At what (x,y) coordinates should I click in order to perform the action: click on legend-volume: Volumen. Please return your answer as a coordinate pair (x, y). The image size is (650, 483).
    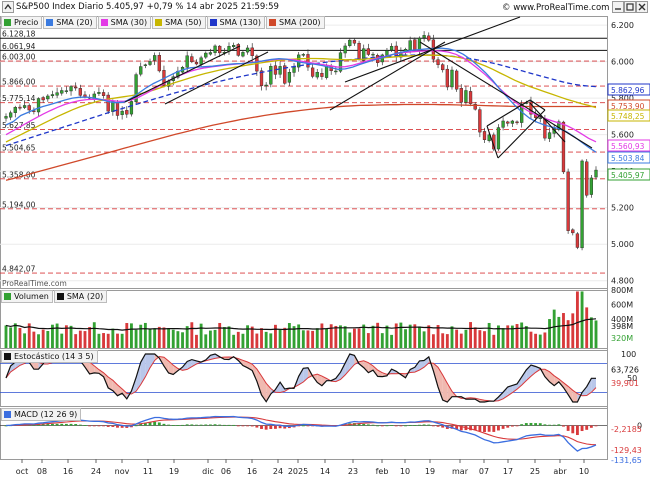
    Looking at the image, I should click on (27, 296).